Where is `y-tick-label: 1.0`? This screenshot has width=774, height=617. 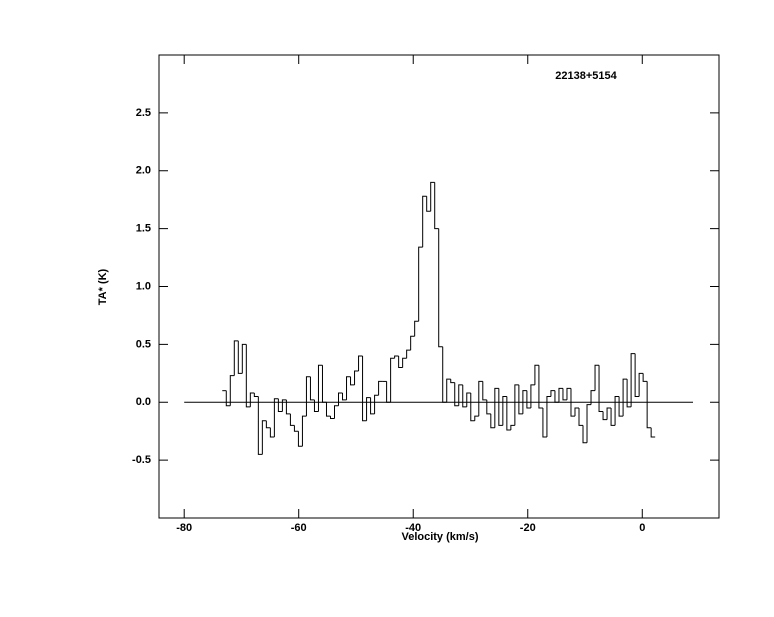 y-tick-label: 1.0 is located at coordinates (143, 286).